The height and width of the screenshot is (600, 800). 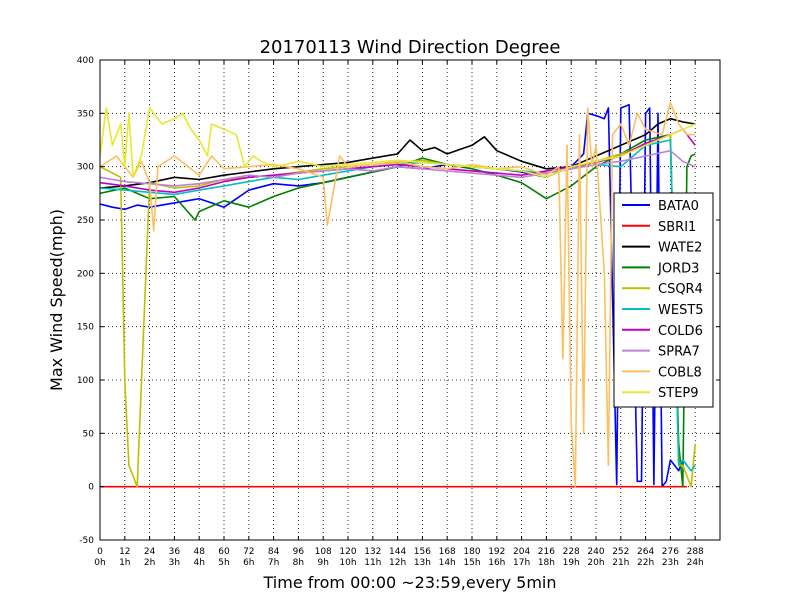 What do you see at coordinates (678, 268) in the screenshot?
I see `legend-label: JORD3` at bounding box center [678, 268].